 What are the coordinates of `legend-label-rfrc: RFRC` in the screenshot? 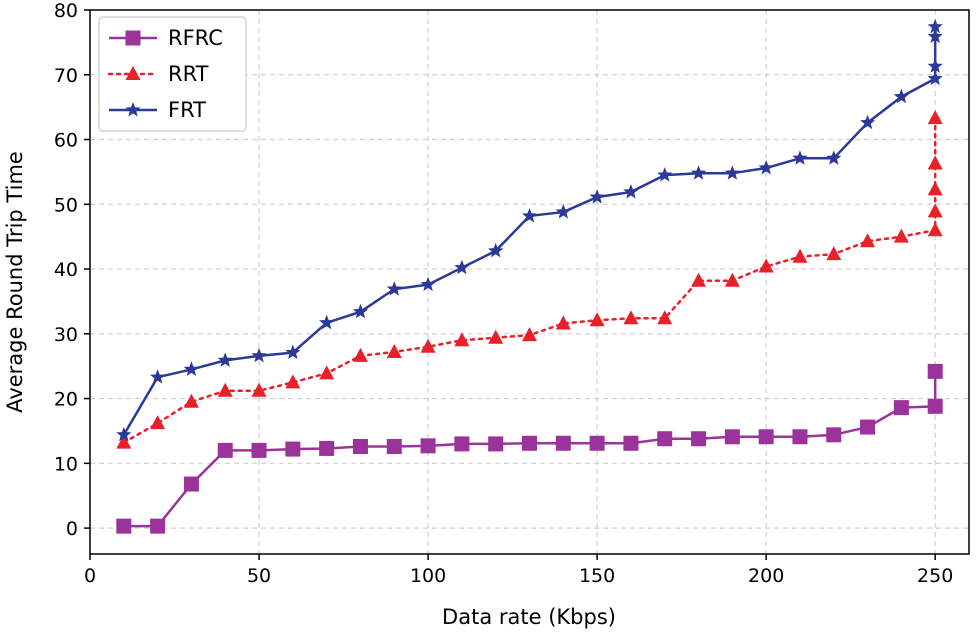 It's located at (195, 38).